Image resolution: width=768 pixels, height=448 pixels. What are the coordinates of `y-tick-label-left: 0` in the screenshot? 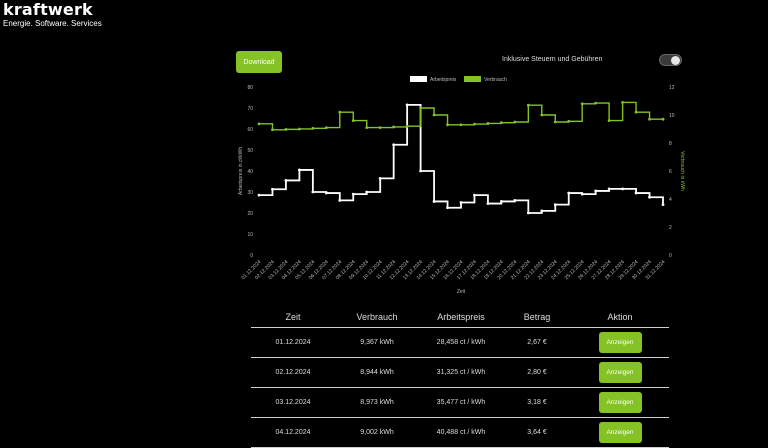 It's located at (251, 256).